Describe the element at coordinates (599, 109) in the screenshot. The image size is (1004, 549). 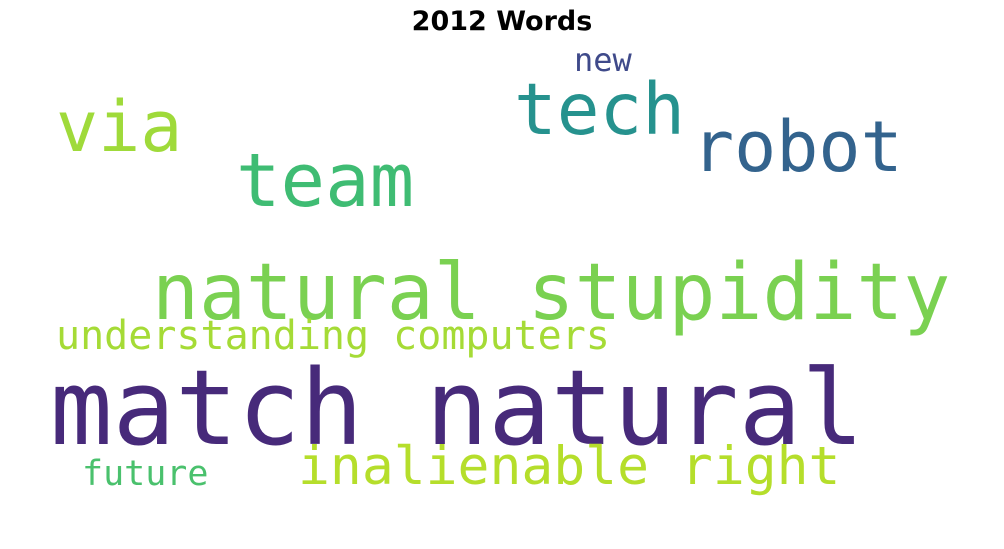
I see `word-tech: tech` at that location.